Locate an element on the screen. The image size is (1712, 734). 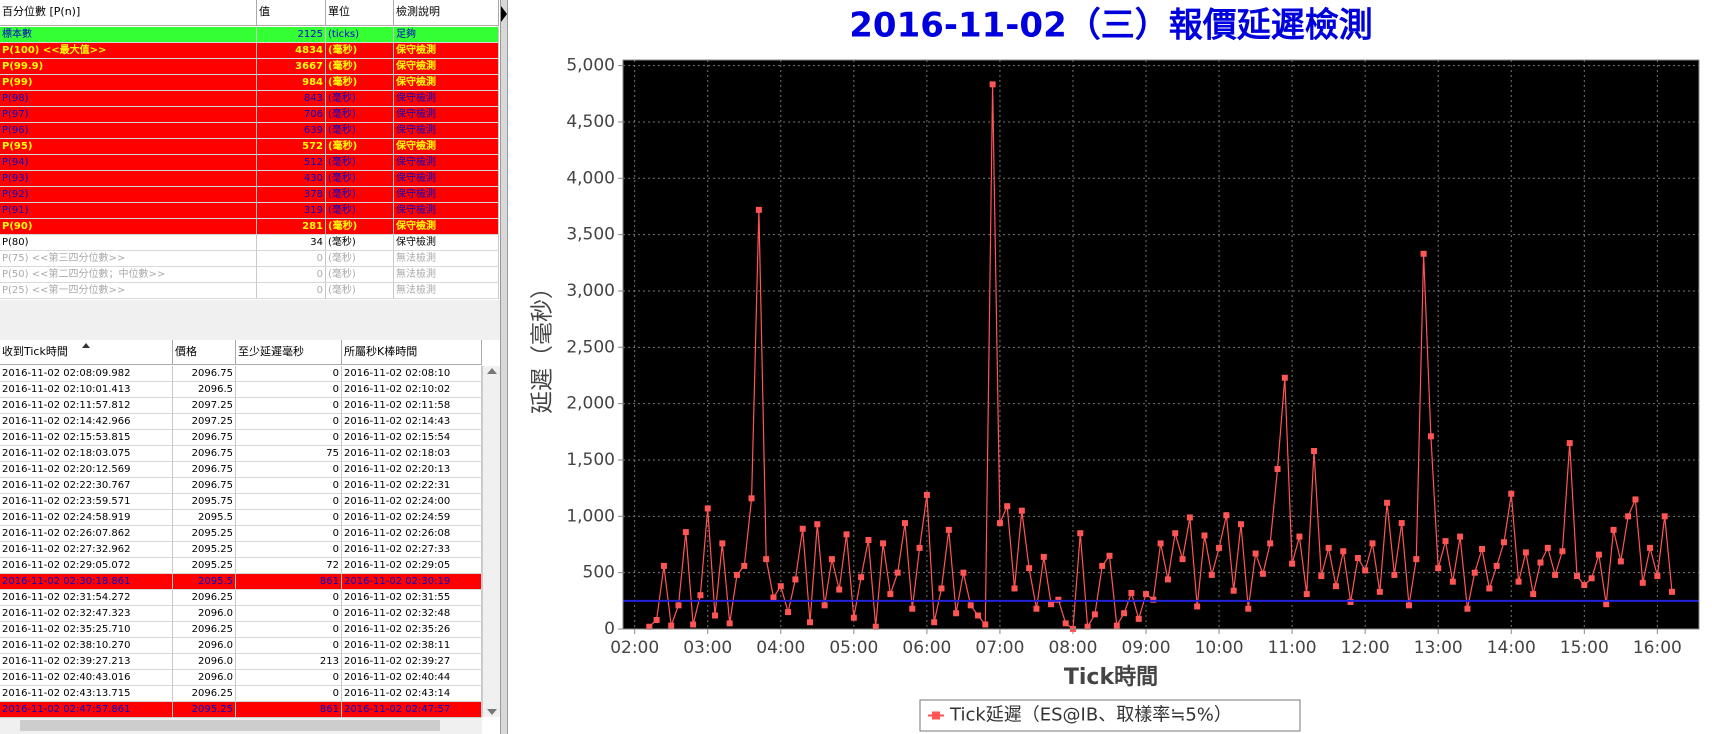
scroll-thumb is located at coordinates (230, 725).